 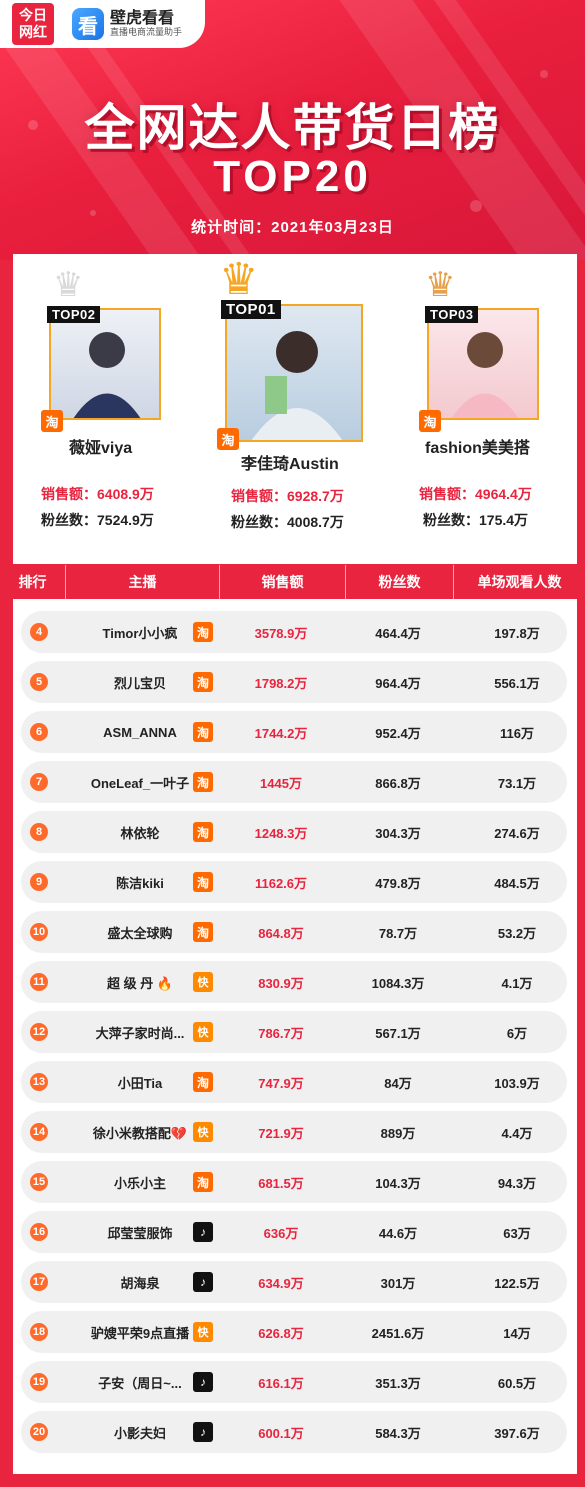 I want to click on top2-name: 薇娅viya, so click(x=101, y=448).